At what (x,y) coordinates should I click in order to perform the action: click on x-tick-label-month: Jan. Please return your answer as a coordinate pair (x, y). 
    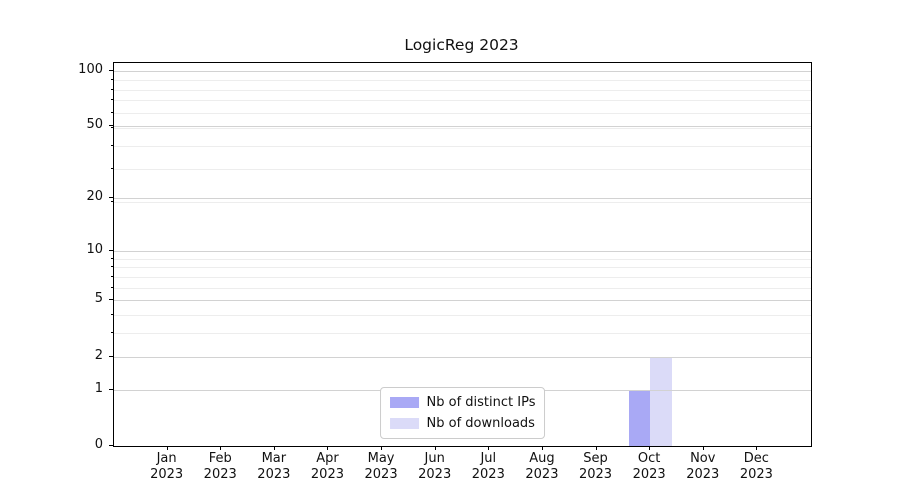
    Looking at the image, I should click on (166, 458).